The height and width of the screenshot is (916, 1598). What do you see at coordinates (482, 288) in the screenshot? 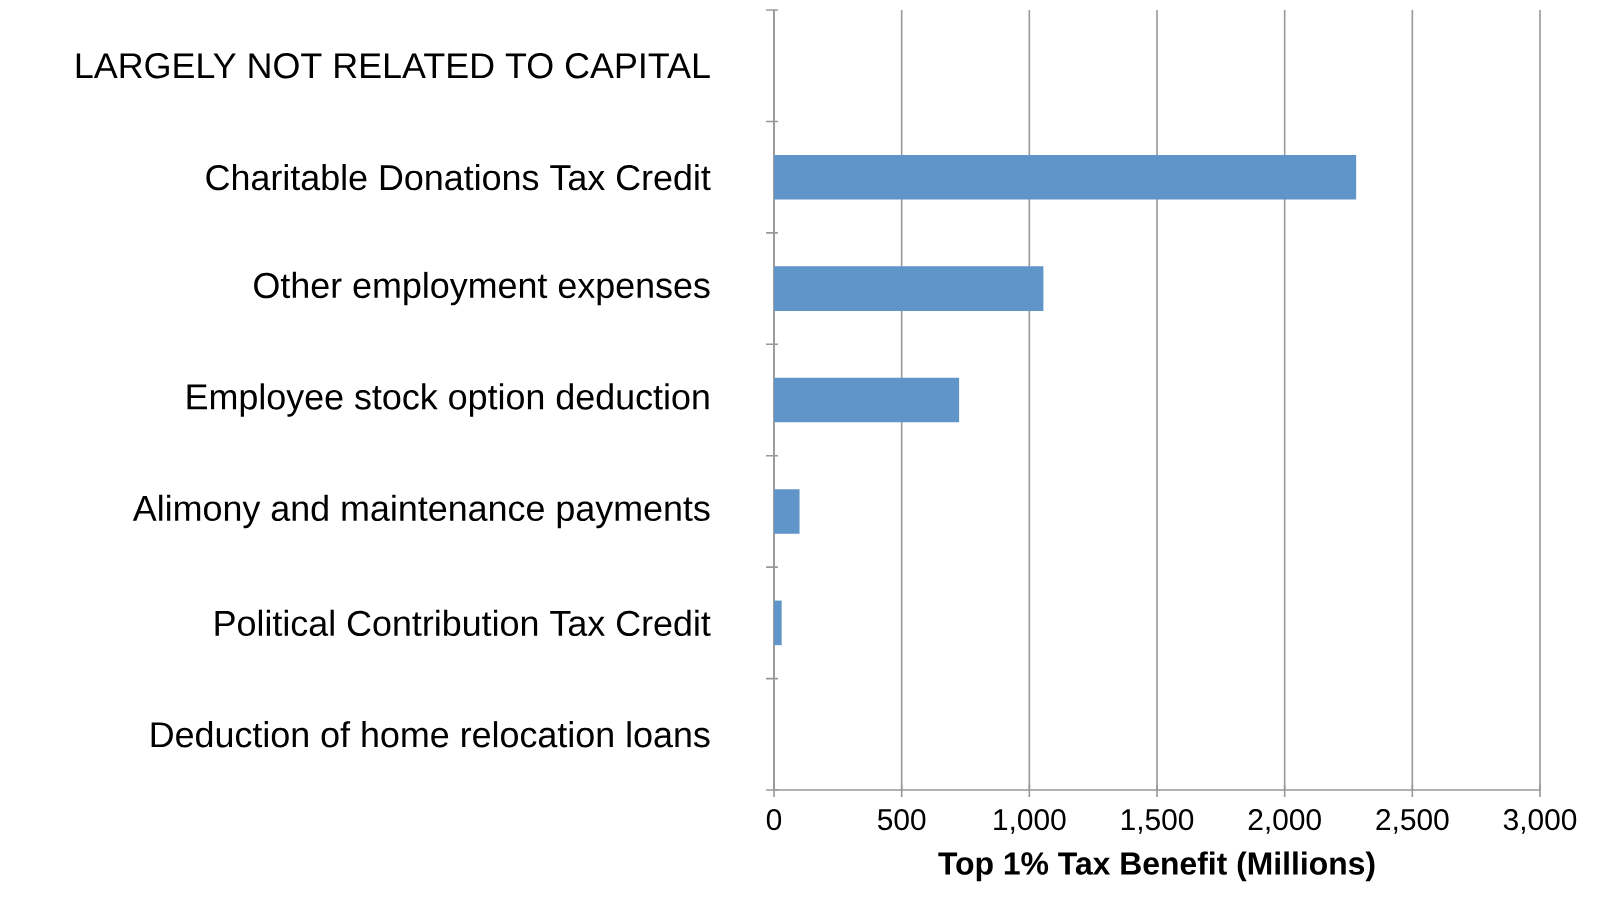
I see `y-tick-label: Other employment expenses` at bounding box center [482, 288].